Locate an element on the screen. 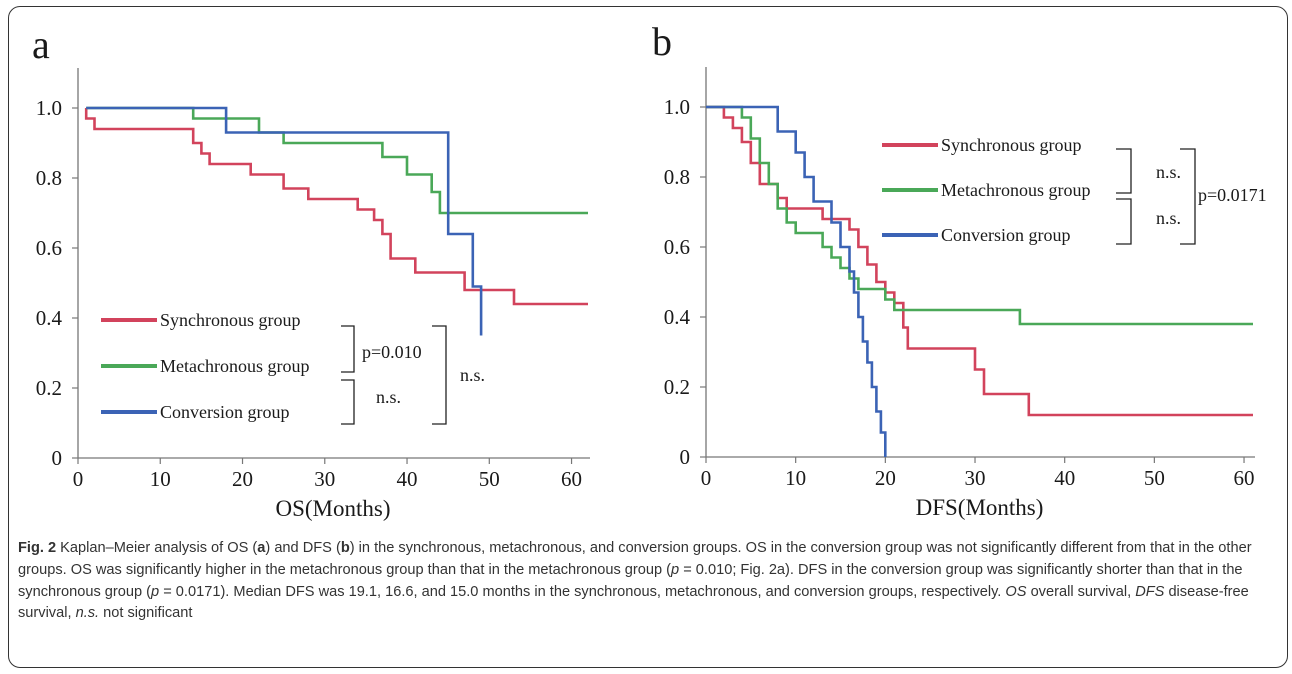 The width and height of the screenshot is (1292, 674). caption-text-1: Kaplan–Meier analysis of OS ( is located at coordinates (157, 548).